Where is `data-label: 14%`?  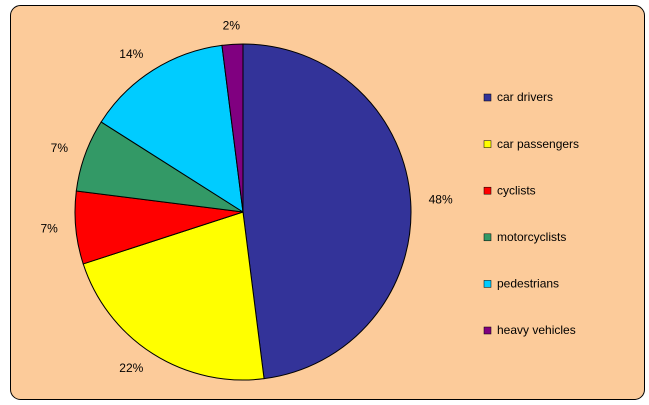 data-label: 14% is located at coordinates (131, 54).